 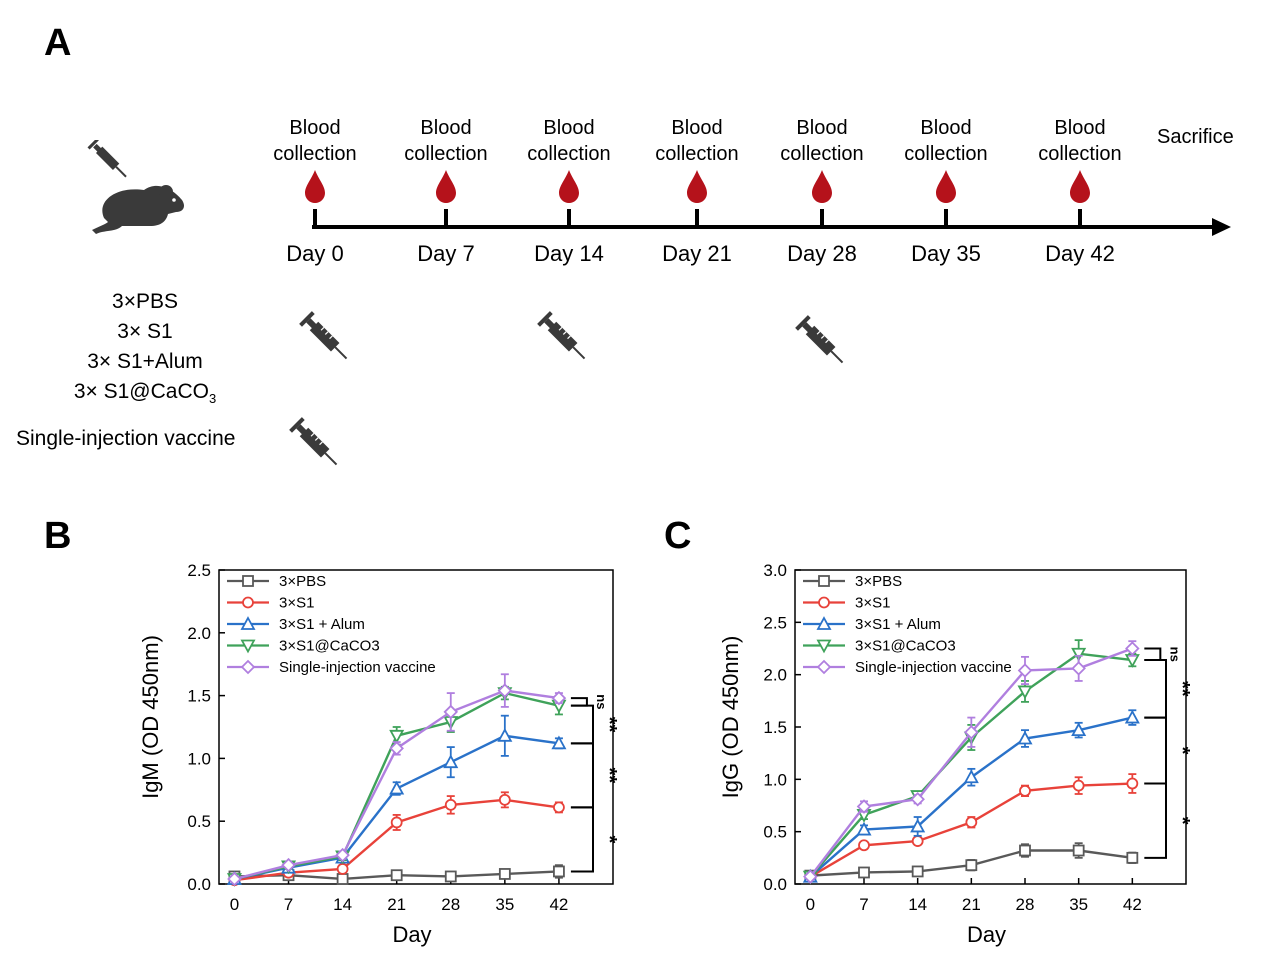 What do you see at coordinates (357, 667) in the screenshot?
I see `legend-label: Single-injection vaccine` at bounding box center [357, 667].